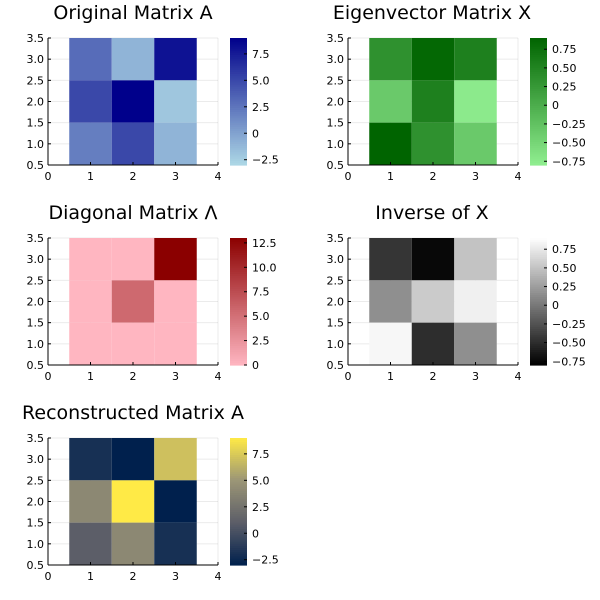  Describe the element at coordinates (36, 165) in the screenshot. I see `y-tick-label: 0.5` at that location.